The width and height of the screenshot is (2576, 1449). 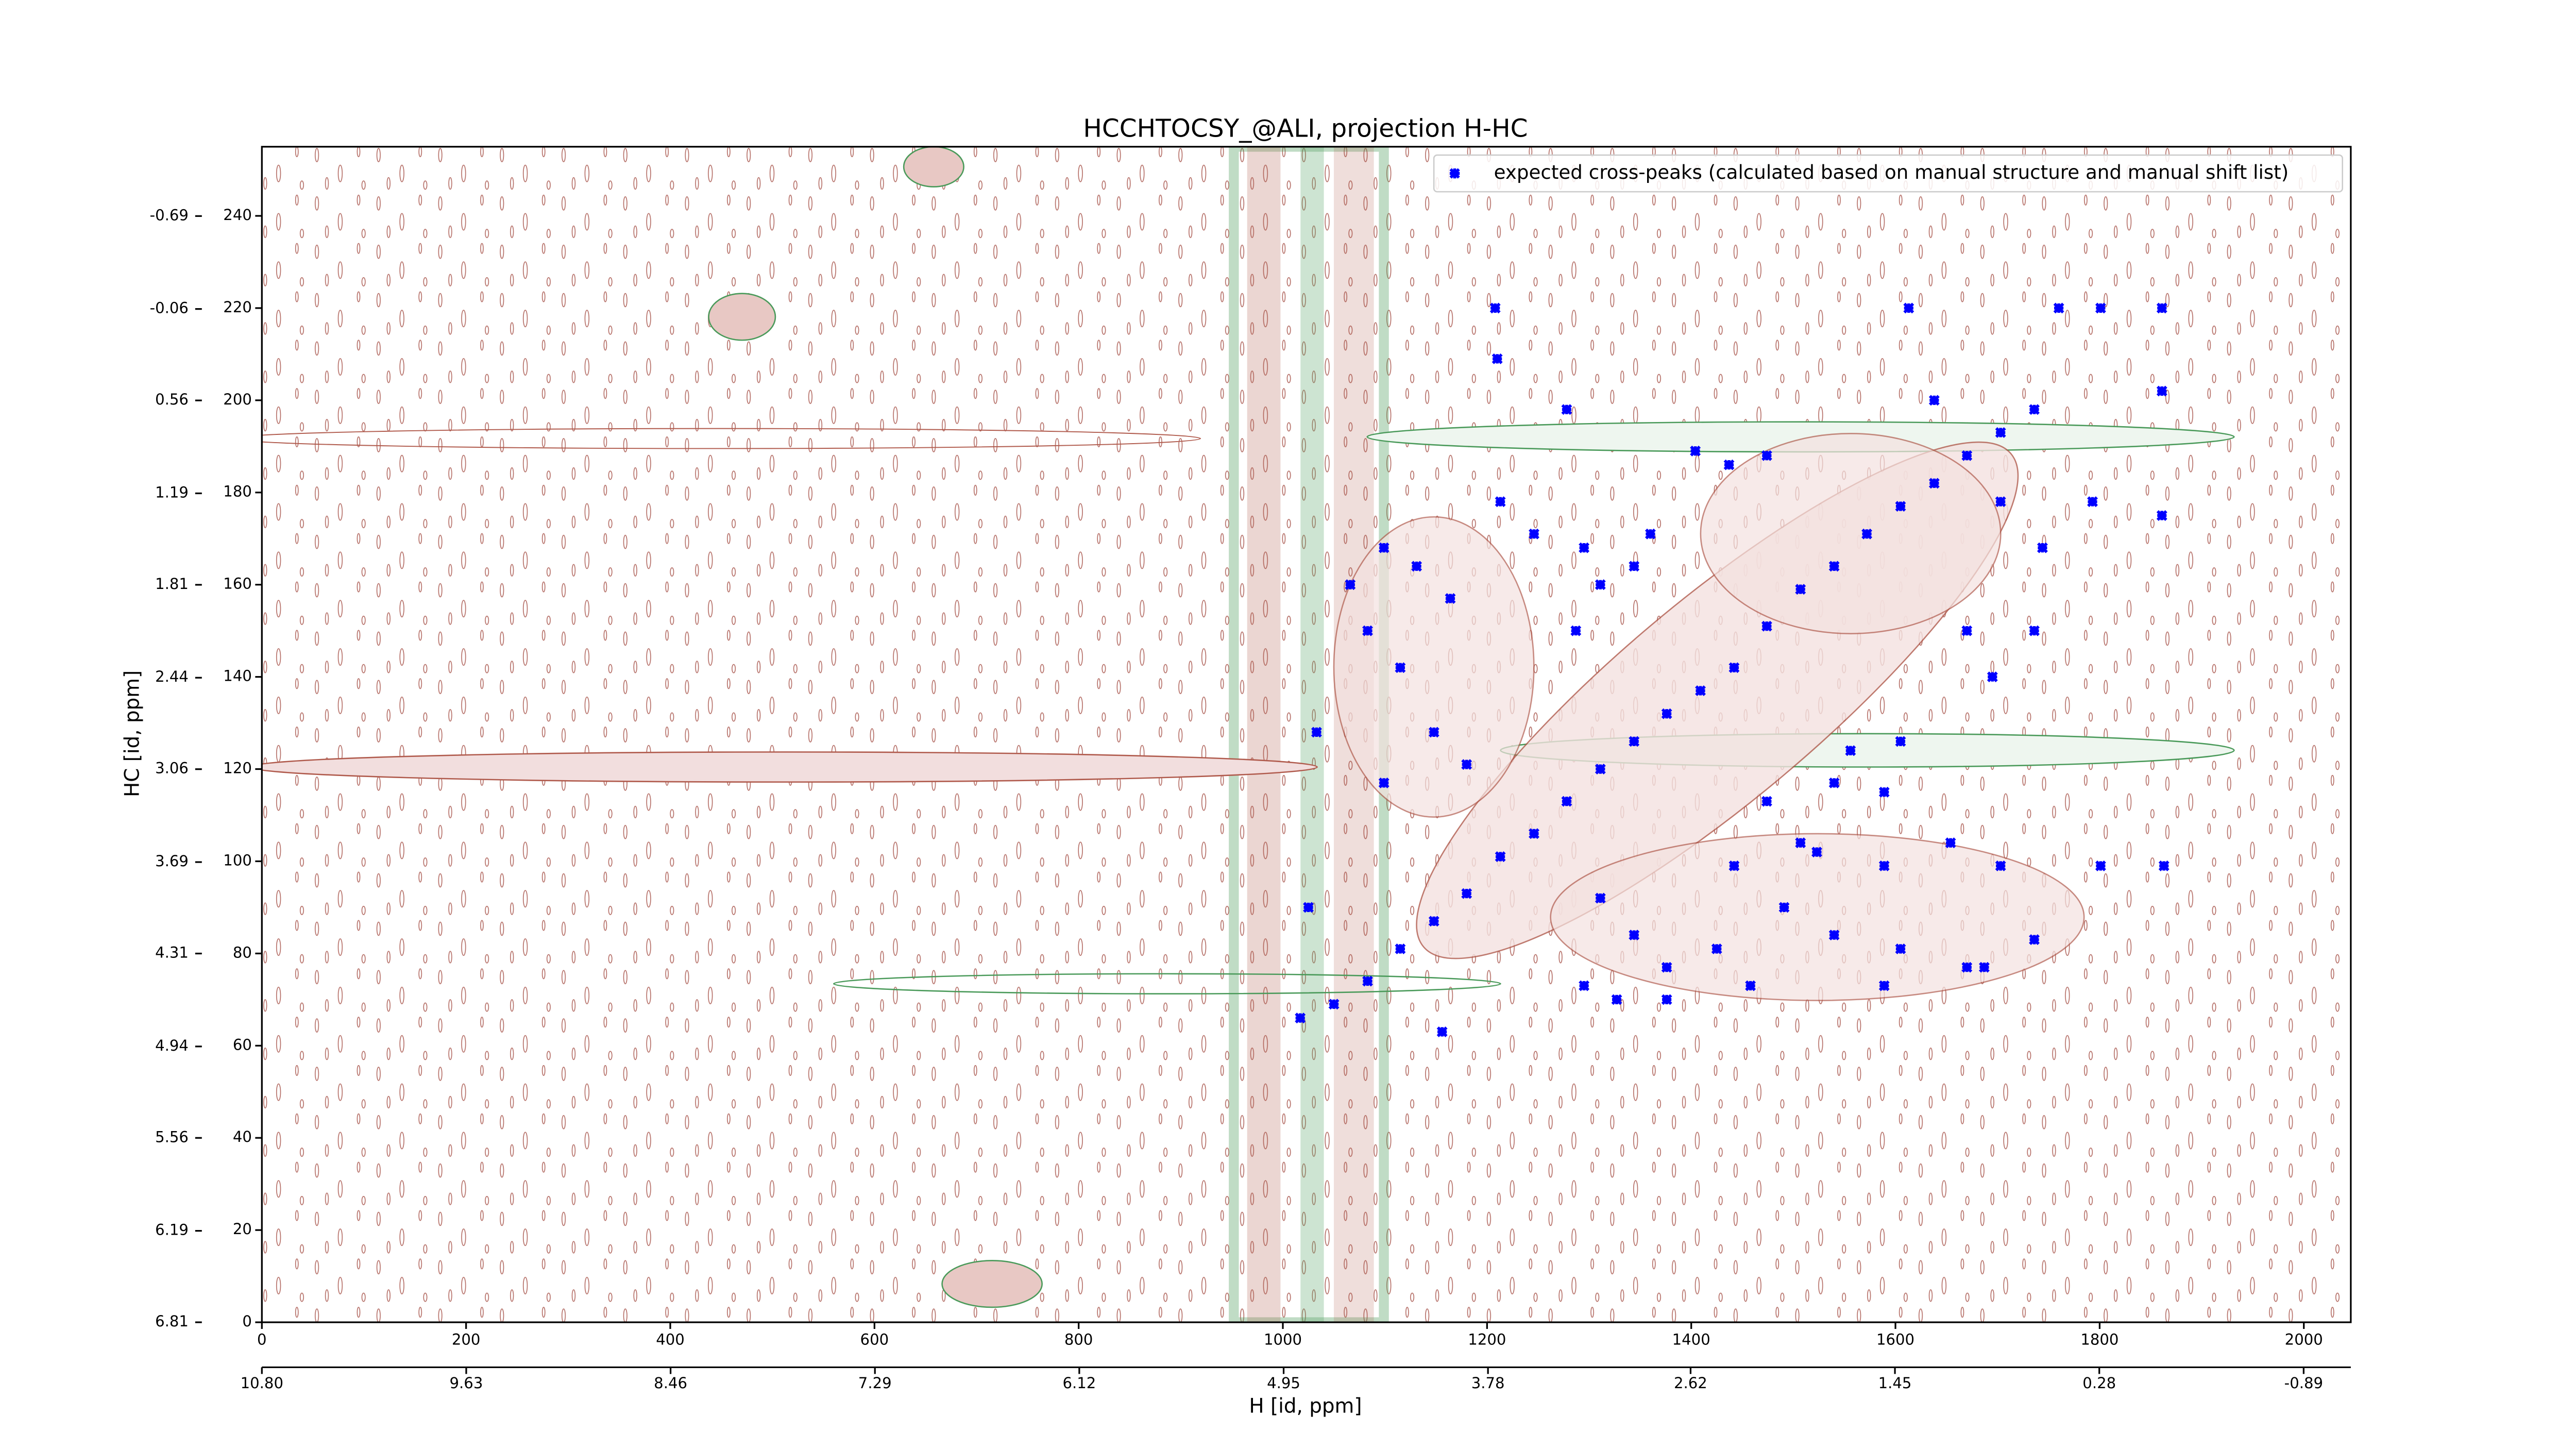 I want to click on y-tick-label: 240, so click(x=237, y=215).